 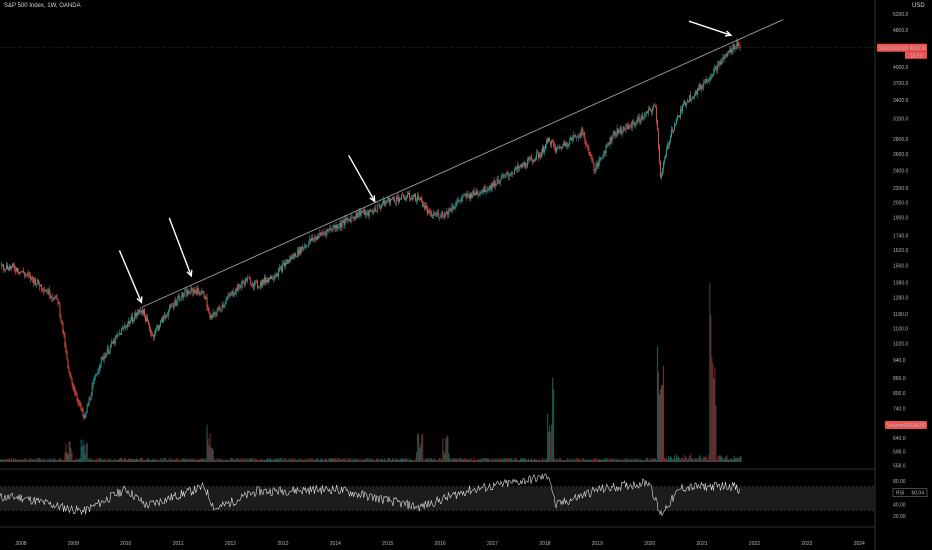 I want to click on x-tick-label: 2020, so click(x=649, y=544).